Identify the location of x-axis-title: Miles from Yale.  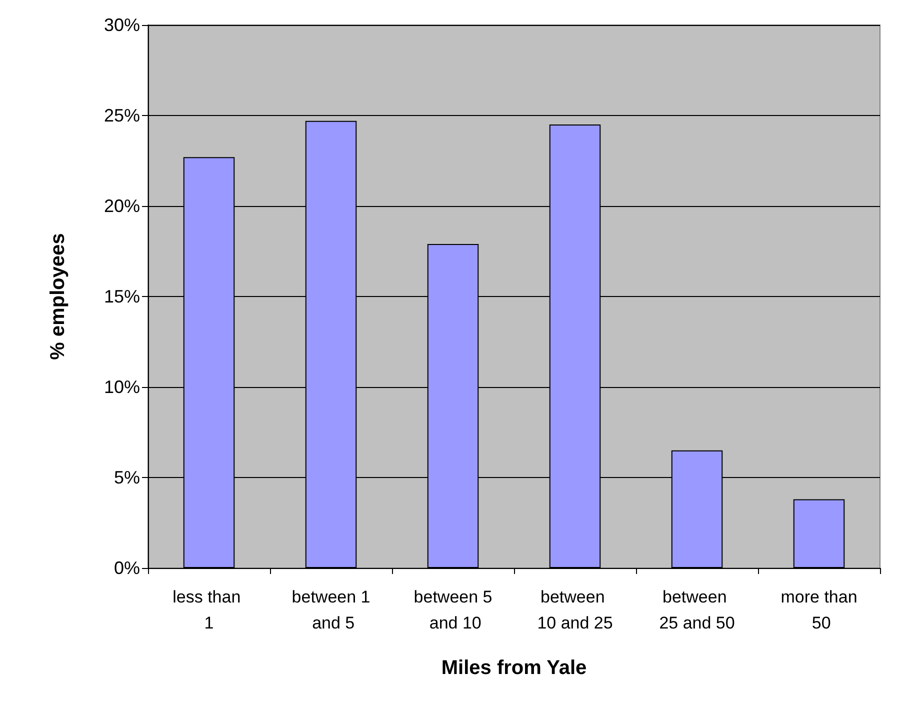
(514, 668).